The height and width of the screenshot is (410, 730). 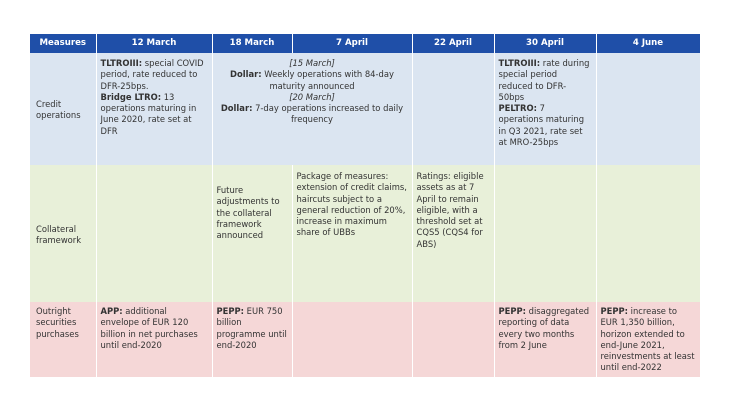 I want to click on term-pepp-1: PEPP:, so click(x=230, y=311).